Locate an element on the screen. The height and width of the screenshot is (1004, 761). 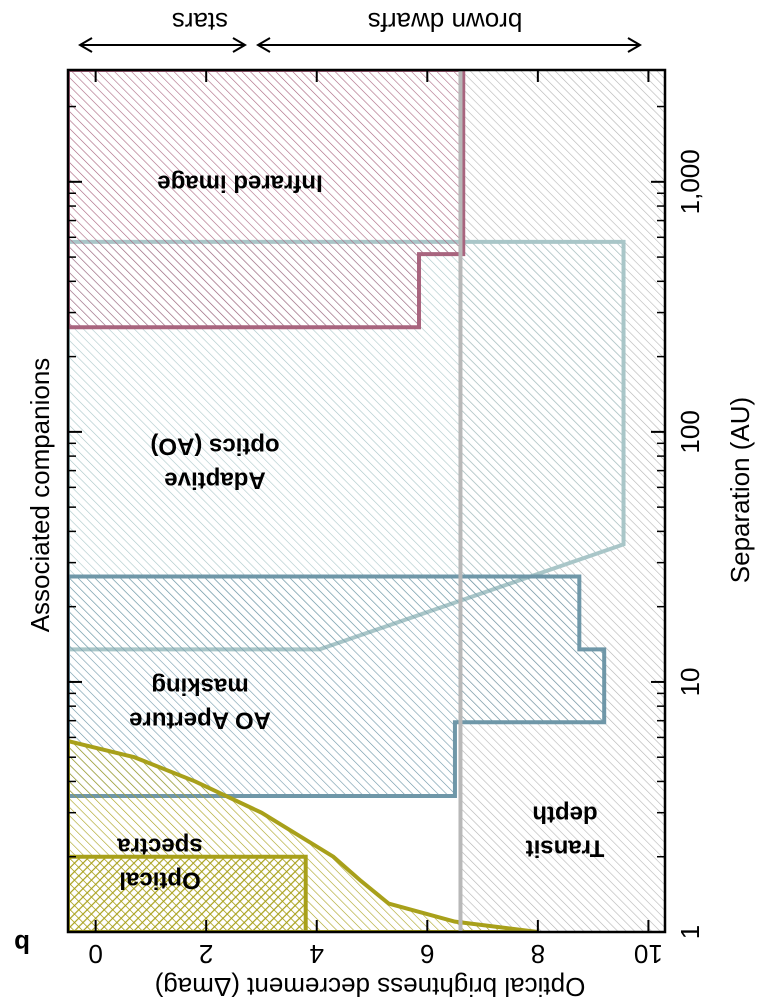
mag-tick-label: 10 is located at coordinates (648, 954).